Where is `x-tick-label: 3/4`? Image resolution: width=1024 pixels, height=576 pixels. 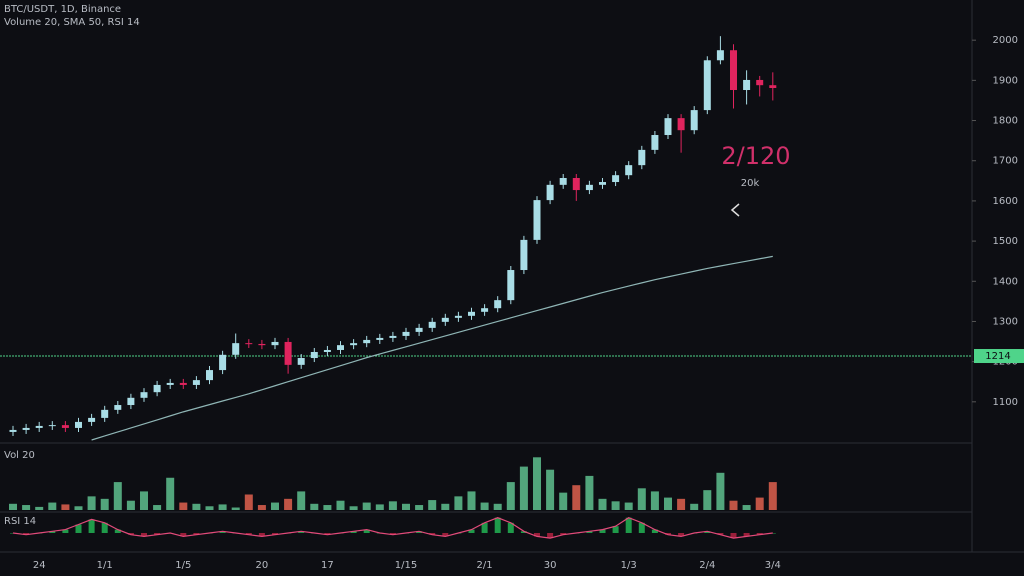
x-tick-label: 3/4 is located at coordinates (773, 565).